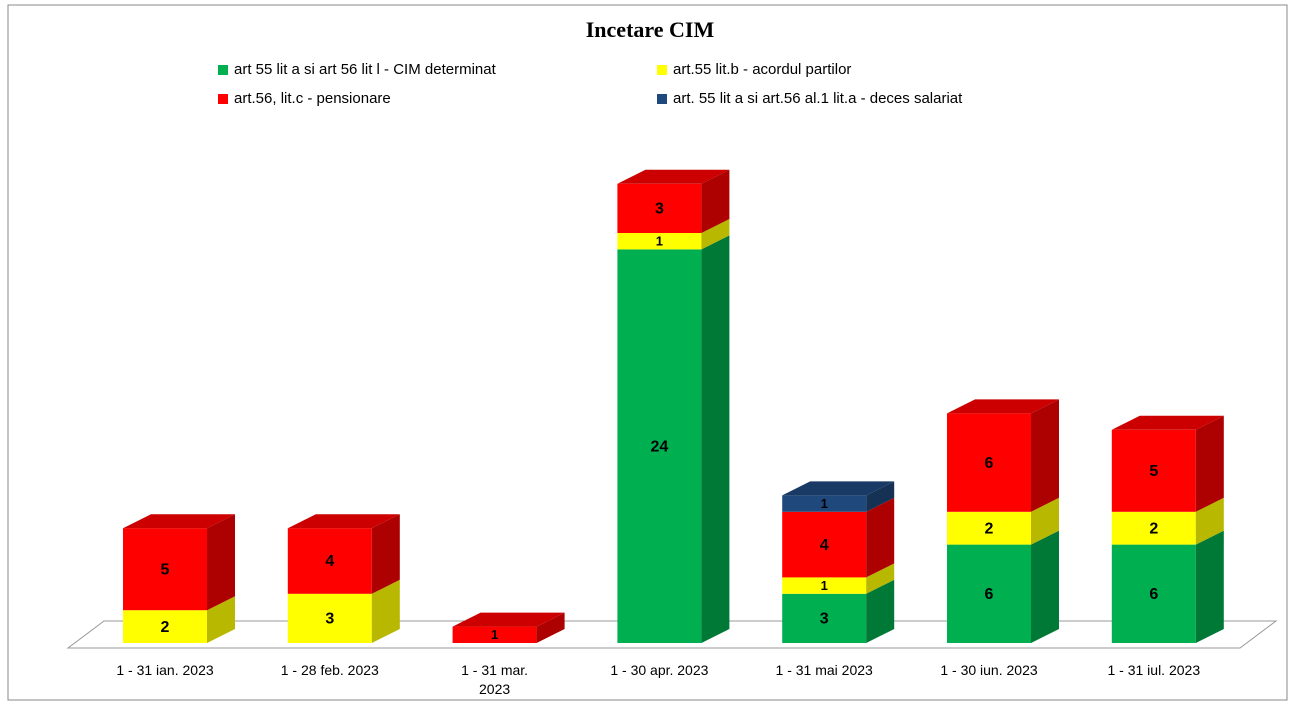 This screenshot has width=1295, height=706. Describe the element at coordinates (762, 69) in the screenshot. I see `legend-label: art.55 lit.b - acordul partilor` at that location.